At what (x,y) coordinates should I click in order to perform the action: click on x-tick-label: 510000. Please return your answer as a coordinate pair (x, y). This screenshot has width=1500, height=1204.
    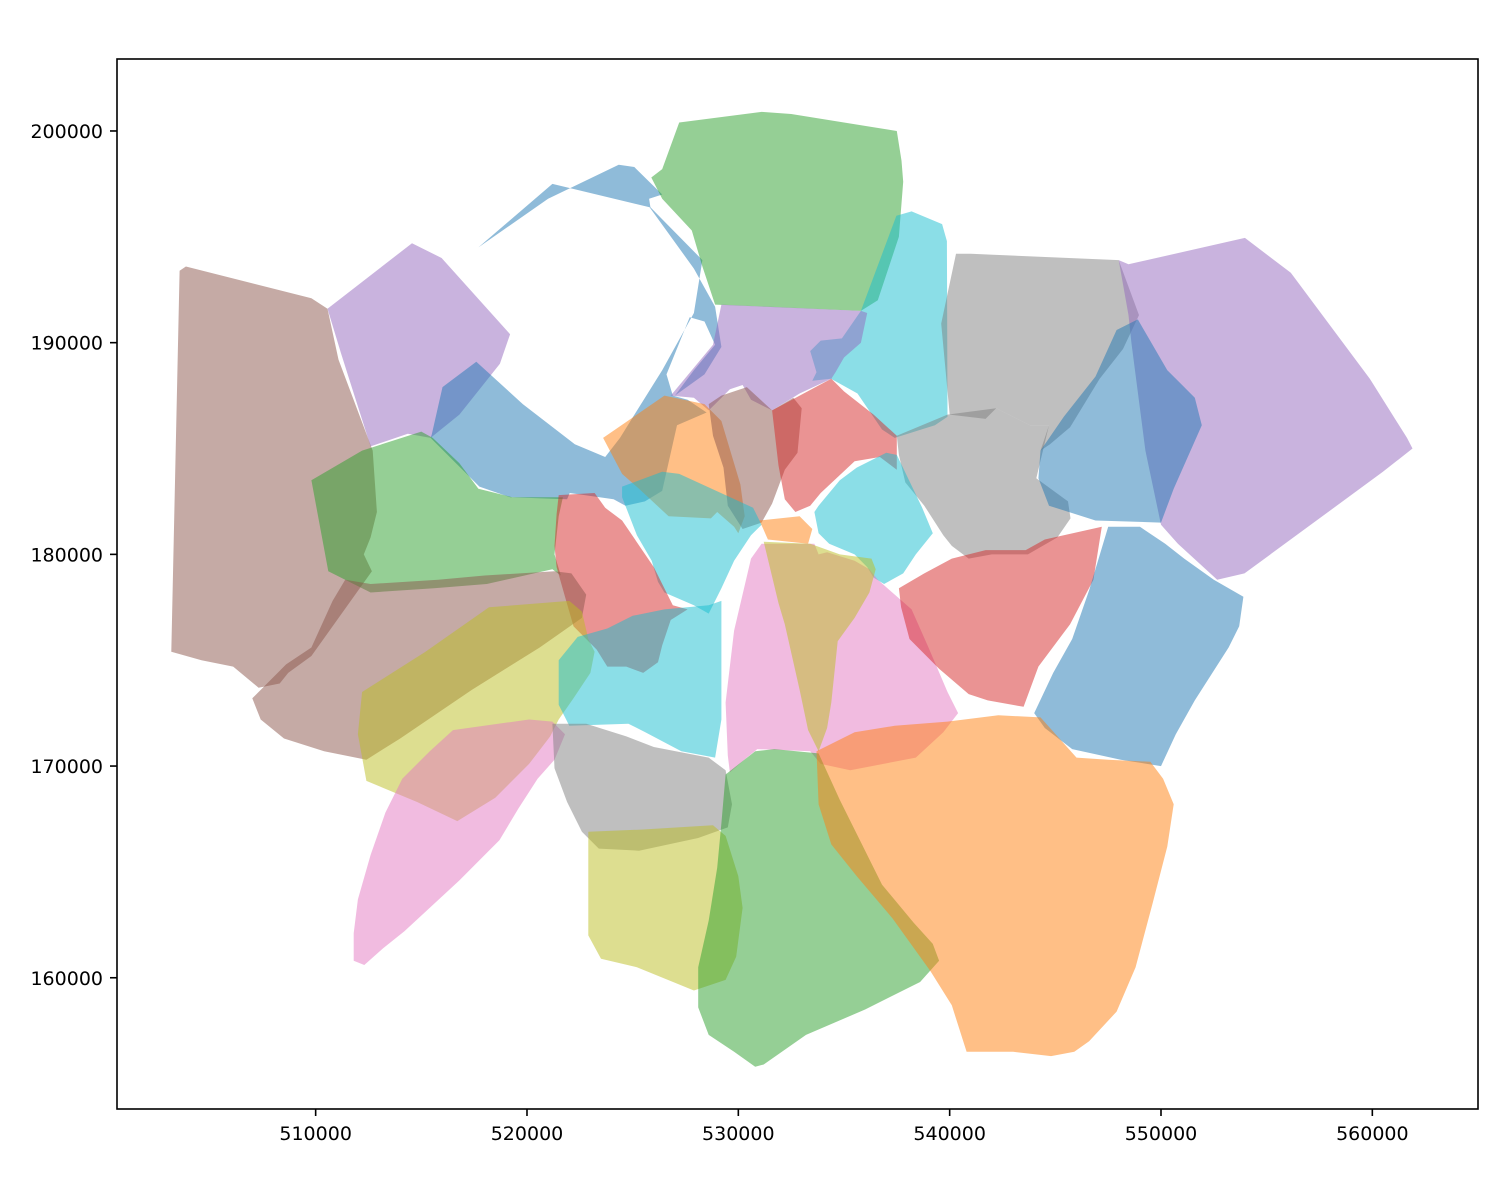
    Looking at the image, I should click on (315, 1134).